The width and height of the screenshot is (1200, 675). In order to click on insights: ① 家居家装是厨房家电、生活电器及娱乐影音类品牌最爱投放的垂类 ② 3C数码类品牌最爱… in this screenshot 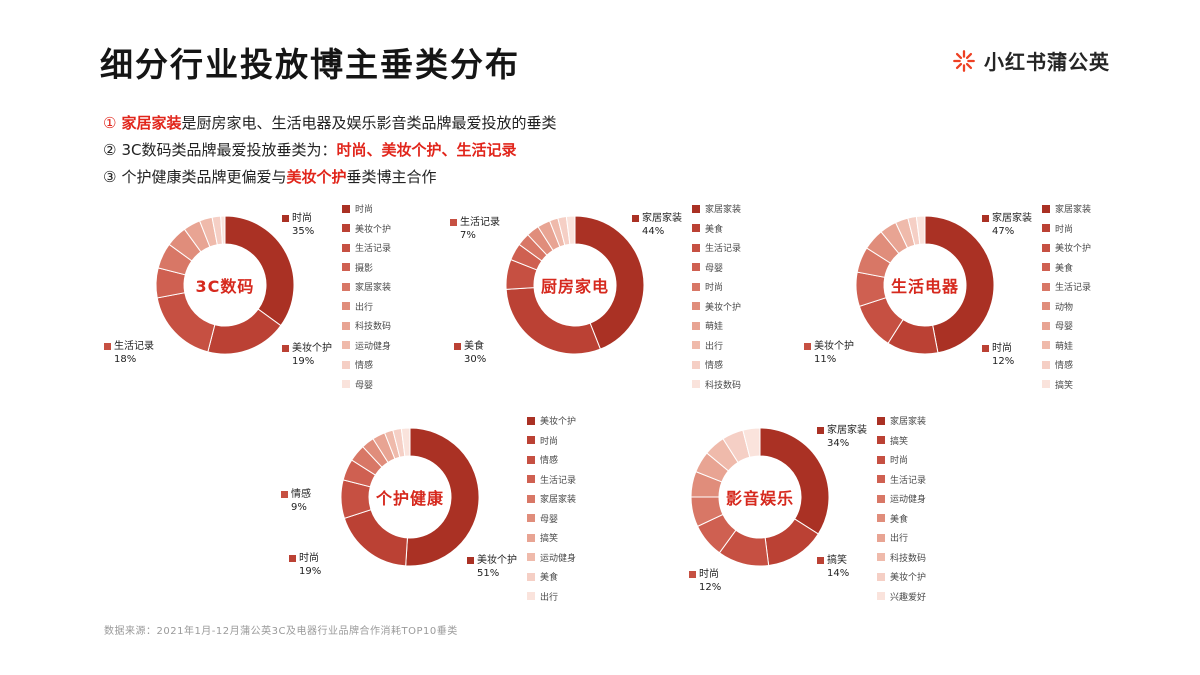, I will do `click(329, 150)`.